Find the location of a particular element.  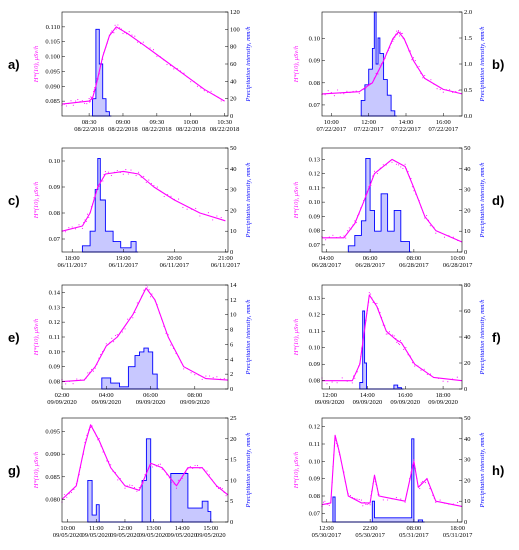

panel-letter: c) is located at coordinates (14, 200).